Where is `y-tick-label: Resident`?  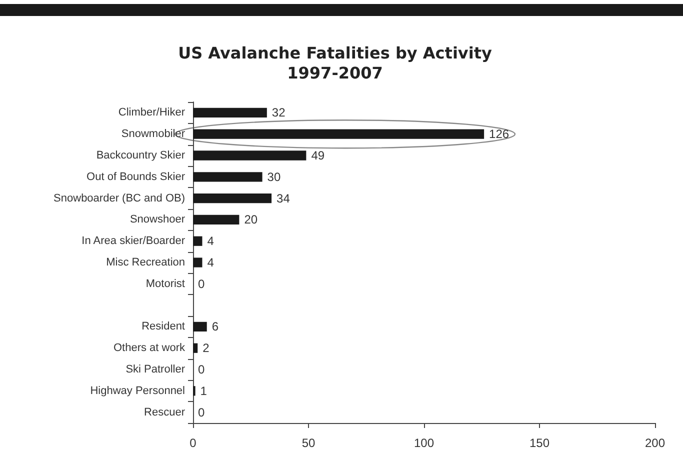 y-tick-label: Resident is located at coordinates (163, 326).